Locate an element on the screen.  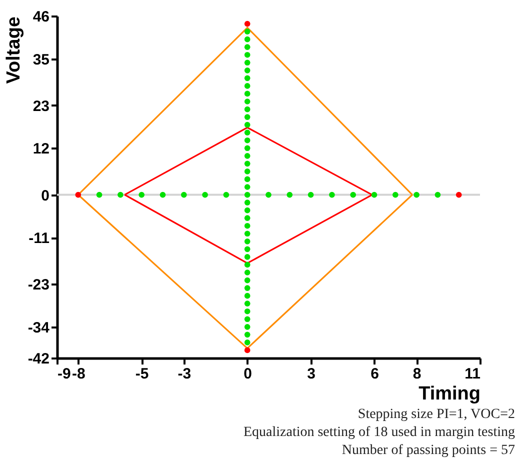
x-tick-label: 3 is located at coordinates (311, 374).